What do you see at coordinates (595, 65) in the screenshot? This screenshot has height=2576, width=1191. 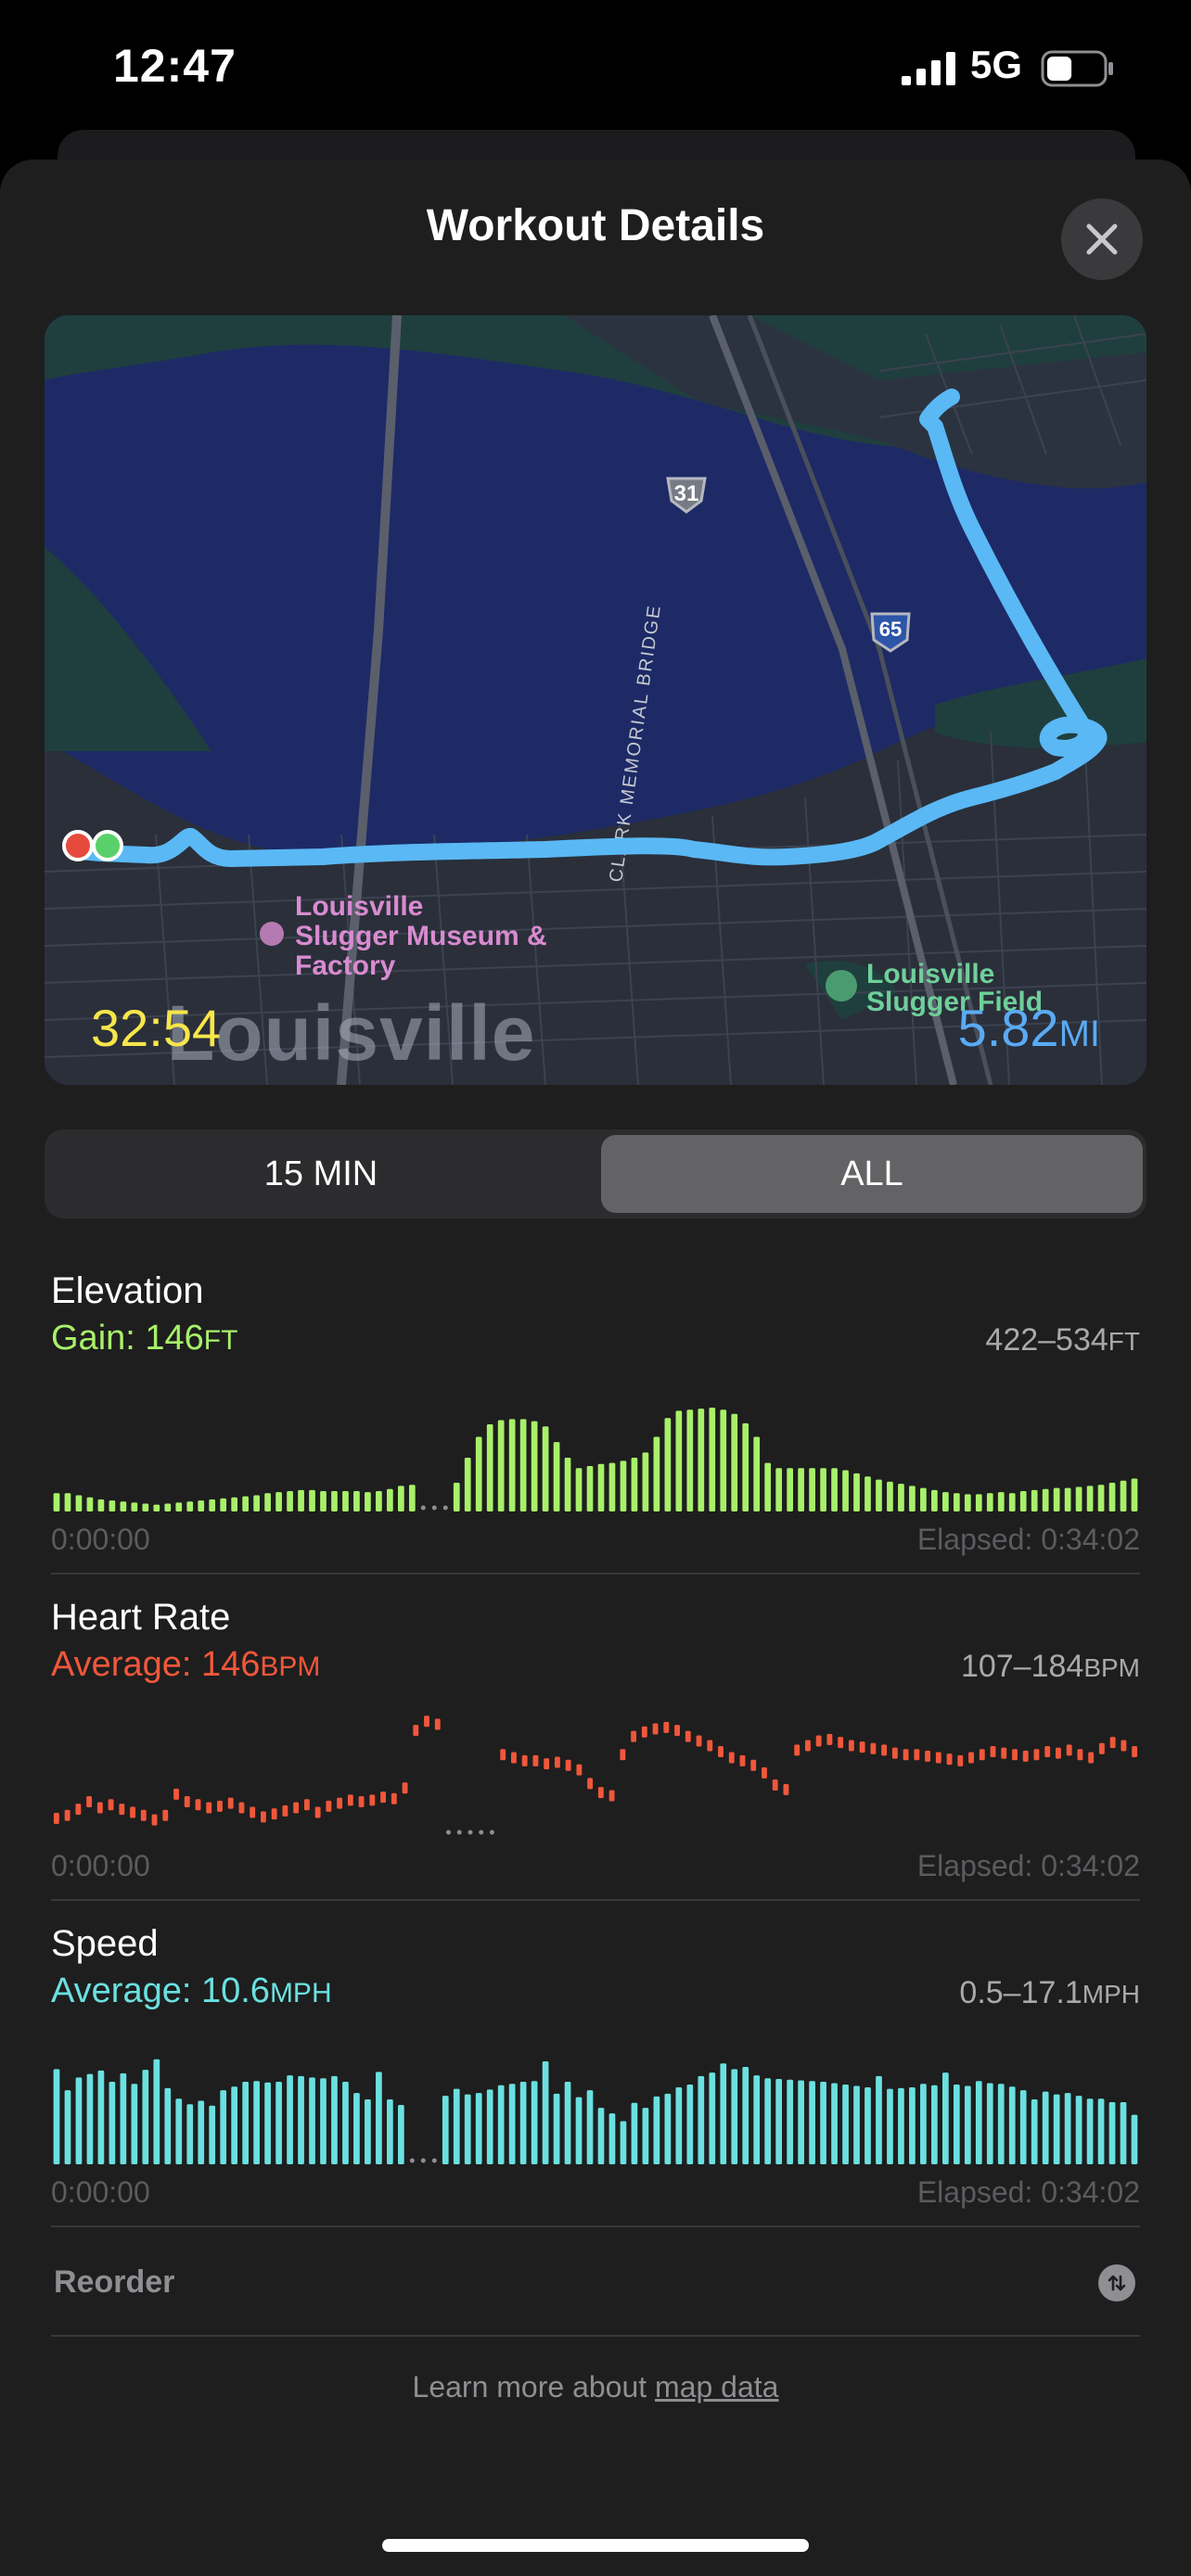 I see `status-bar: 12:47 5G` at bounding box center [595, 65].